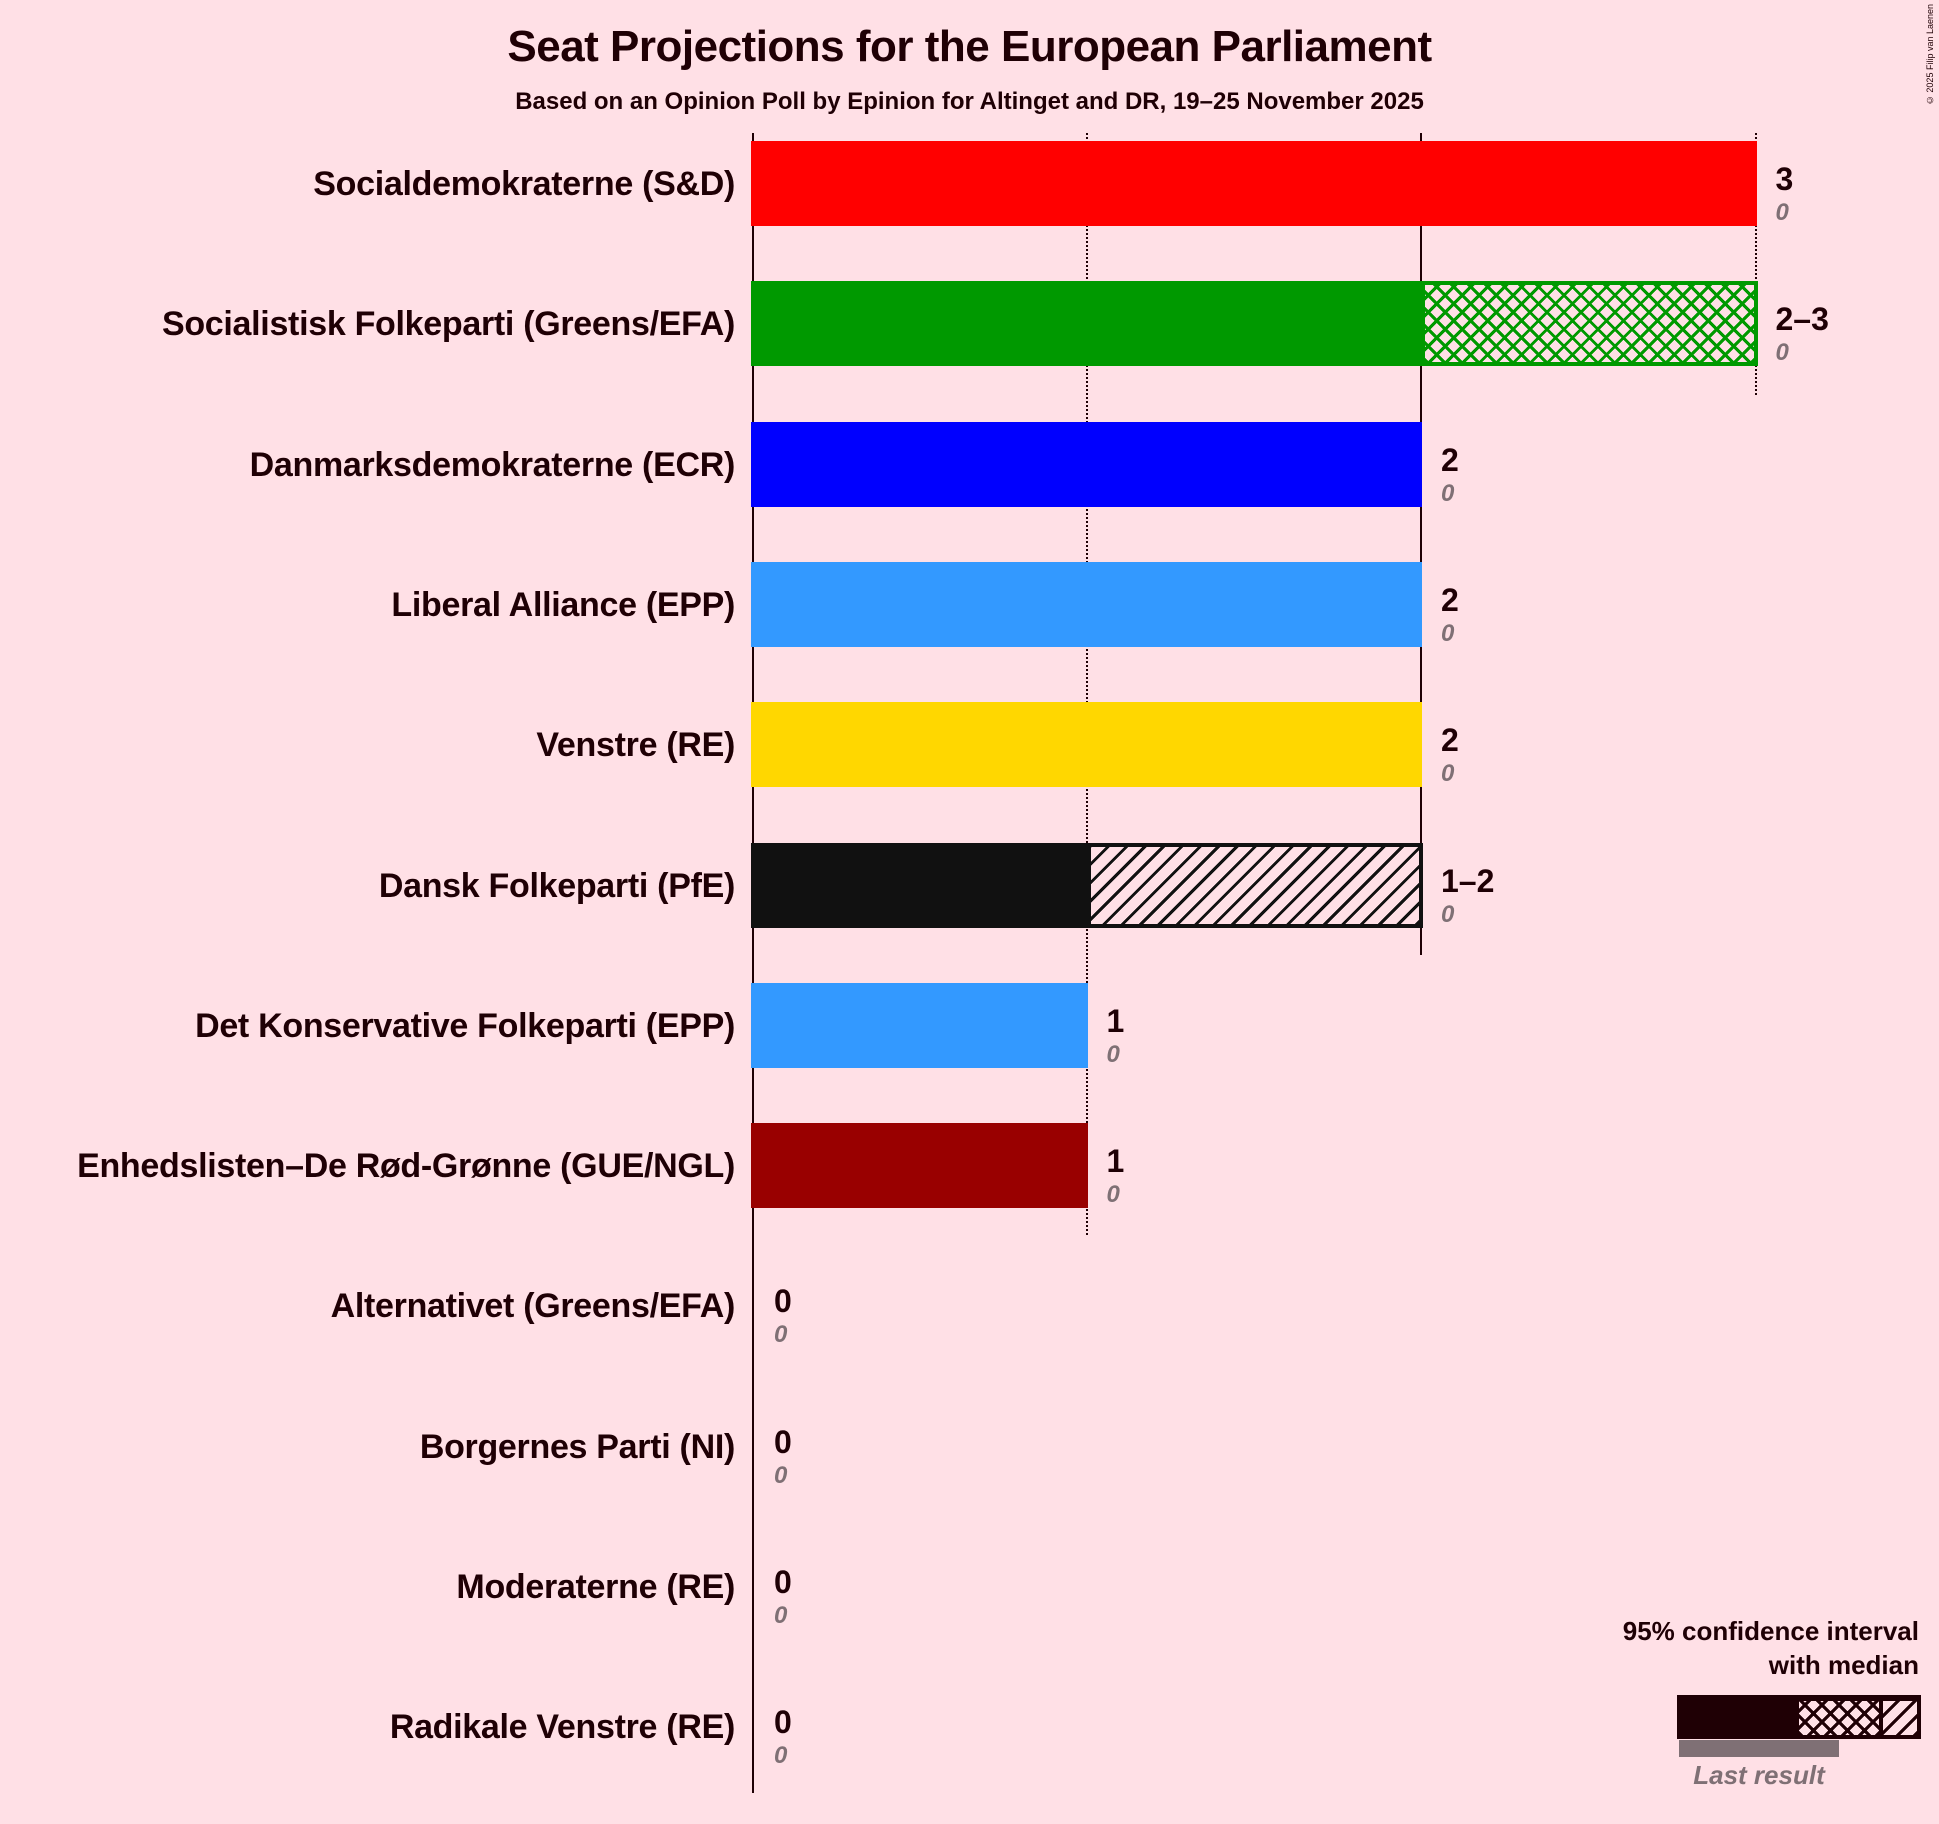 The height and width of the screenshot is (1824, 1939). I want to click on party-label: Det Konservative Folkeparti (EPP), so click(465, 1025).